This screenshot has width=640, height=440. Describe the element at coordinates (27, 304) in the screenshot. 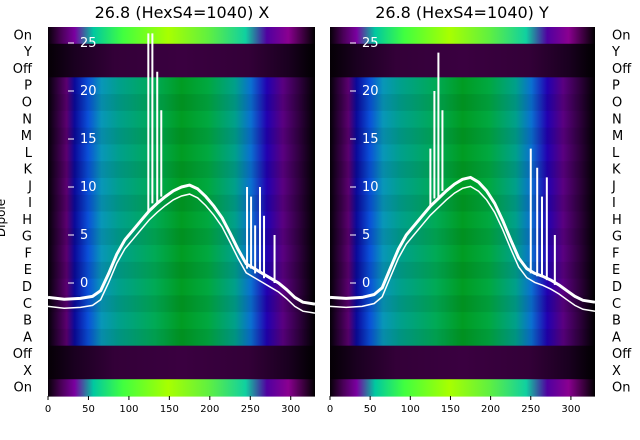

I see `category-label: C` at that location.